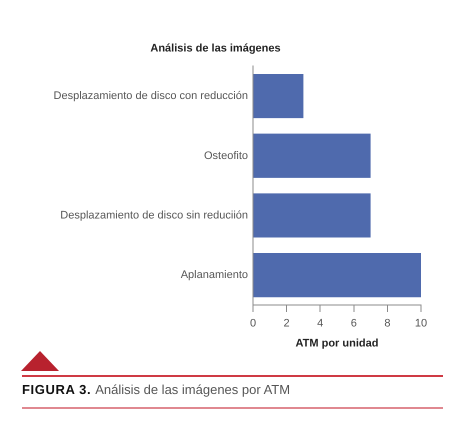  What do you see at coordinates (192, 389) in the screenshot?
I see `text: Análisis de las imágenes por ATM` at bounding box center [192, 389].